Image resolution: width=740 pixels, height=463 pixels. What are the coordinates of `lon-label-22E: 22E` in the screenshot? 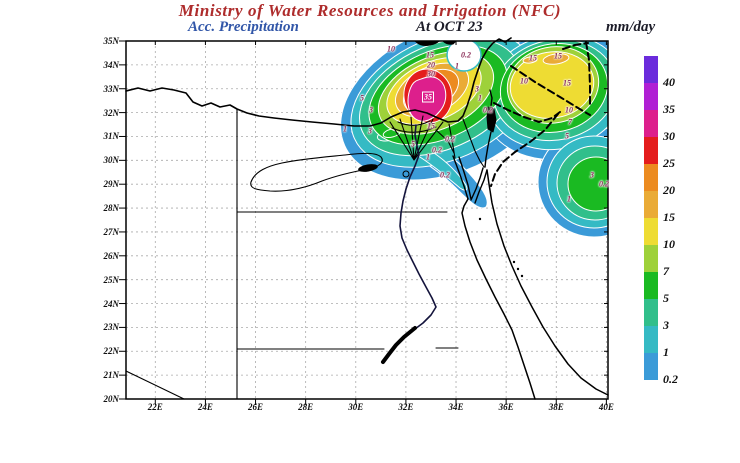 It's located at (155, 407).